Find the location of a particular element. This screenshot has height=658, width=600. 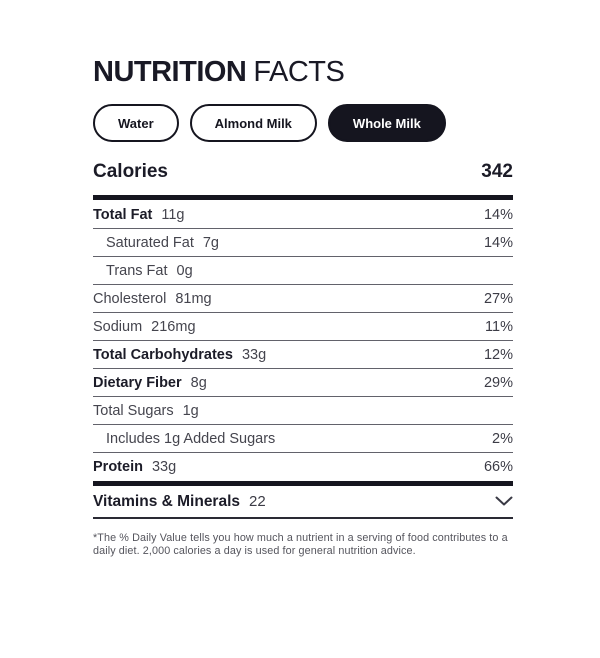

nutrient-row: Saturated Fat 7g 14% is located at coordinates (303, 243).